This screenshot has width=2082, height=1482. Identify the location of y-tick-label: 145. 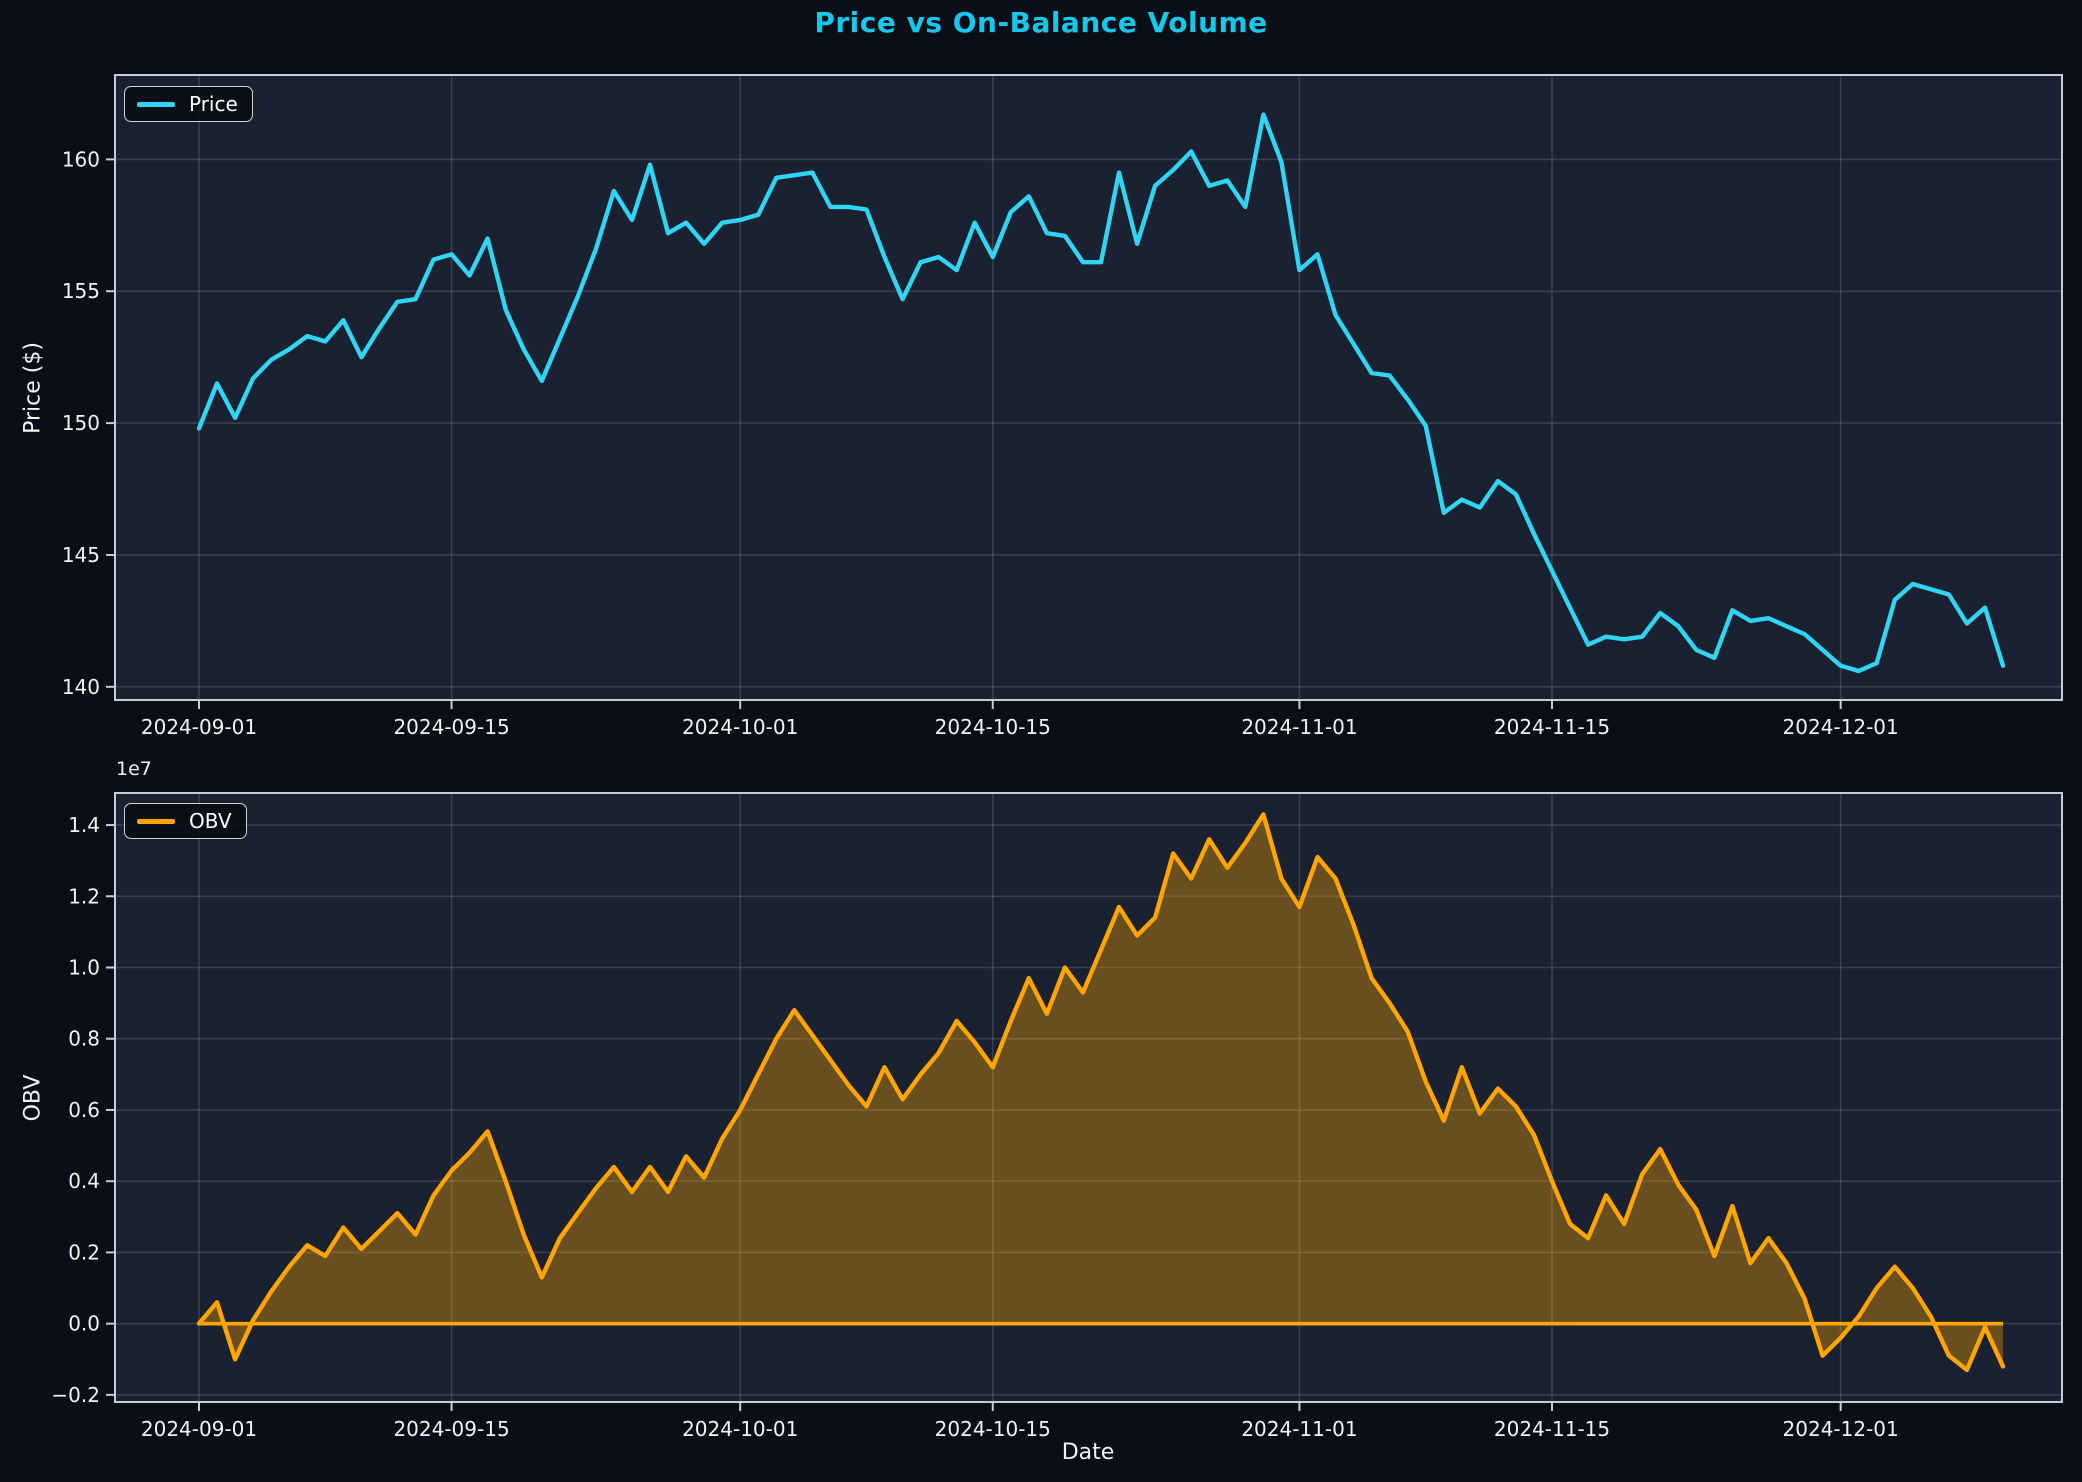
(81, 555).